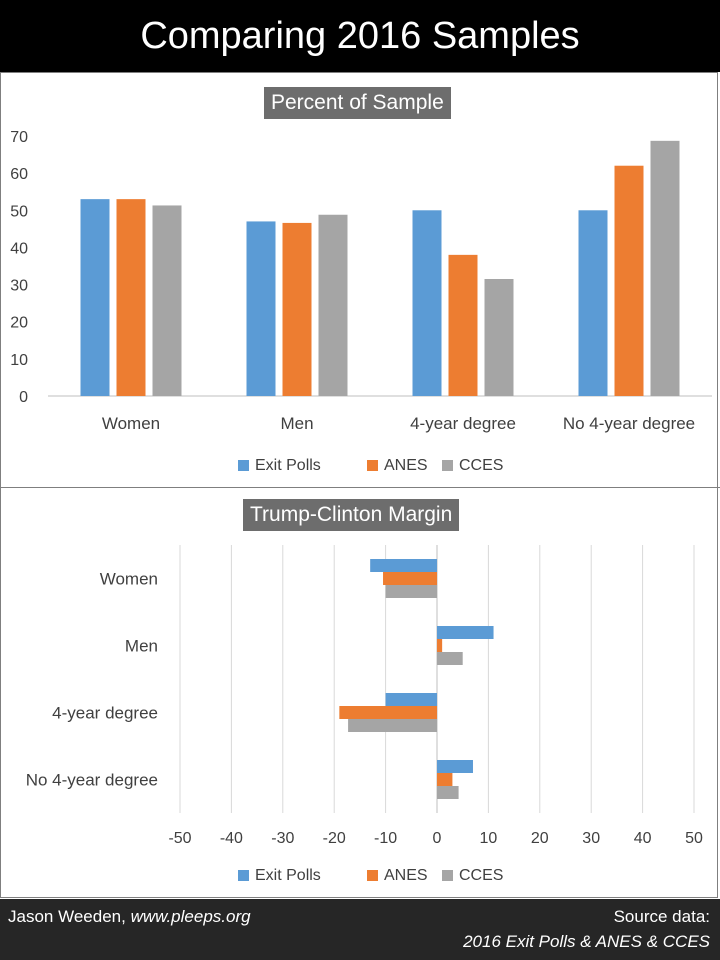 The height and width of the screenshot is (960, 720). Describe the element at coordinates (141, 646) in the screenshot. I see `y-category-label: Men` at that location.